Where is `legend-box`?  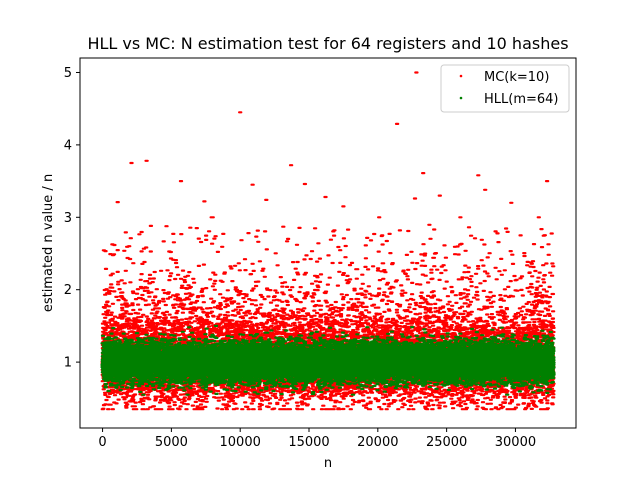 legend-box is located at coordinates (505, 88).